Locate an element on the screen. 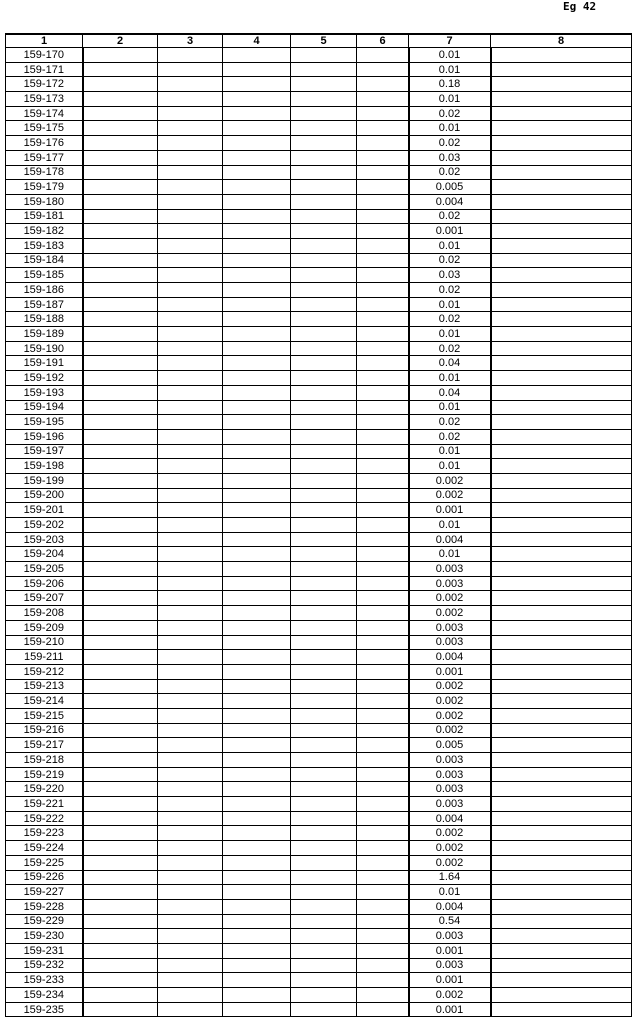  value-cell: 0.54 is located at coordinates (449, 921).